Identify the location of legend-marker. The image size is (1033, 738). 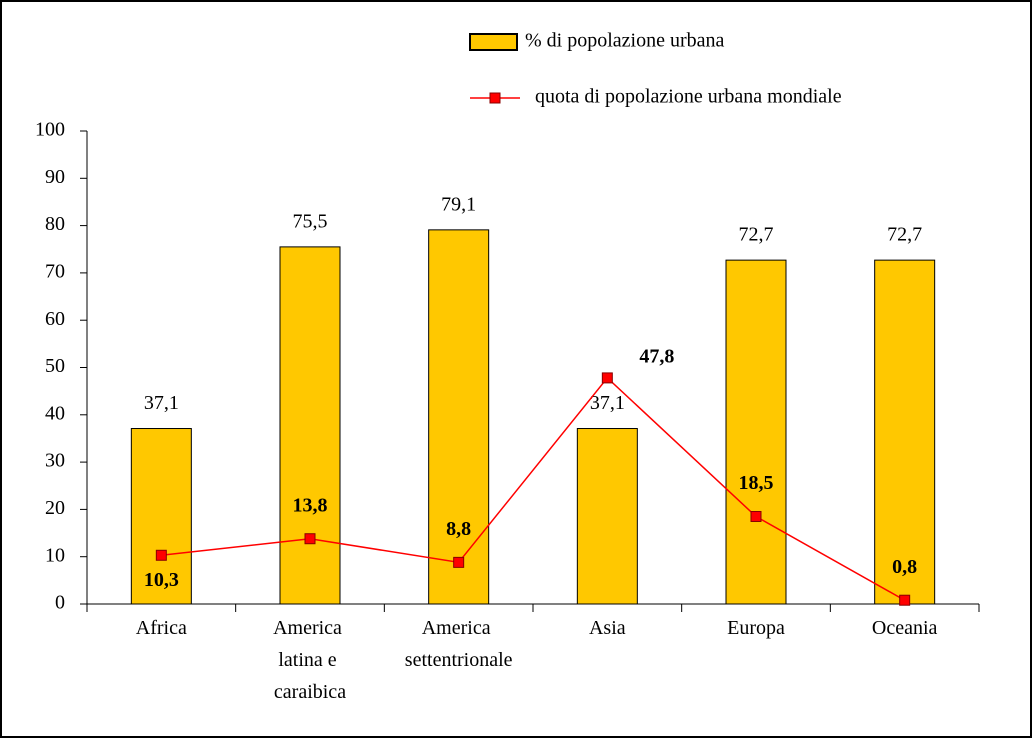
(495, 98).